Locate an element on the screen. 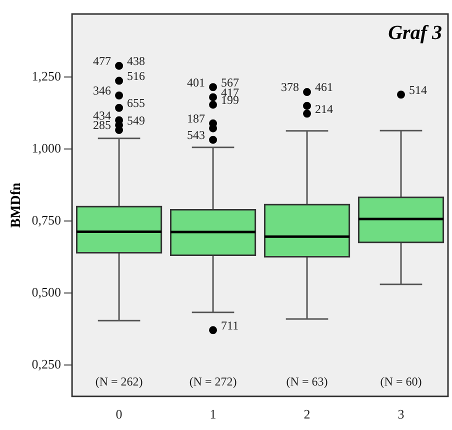 The image size is (452, 430). annotation: 549 is located at coordinates (136, 120).